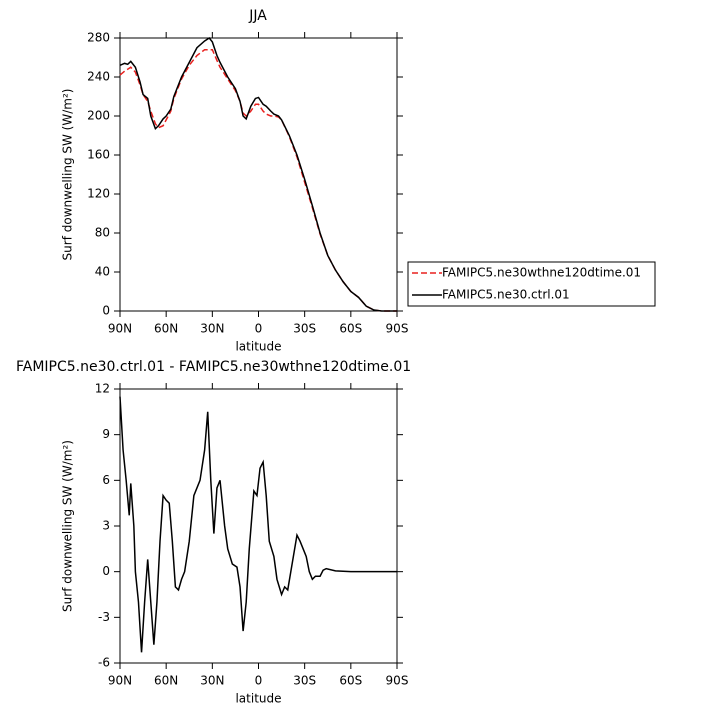  What do you see at coordinates (98, 116) in the screenshot?
I see `y-tick-label: 200` at bounding box center [98, 116].